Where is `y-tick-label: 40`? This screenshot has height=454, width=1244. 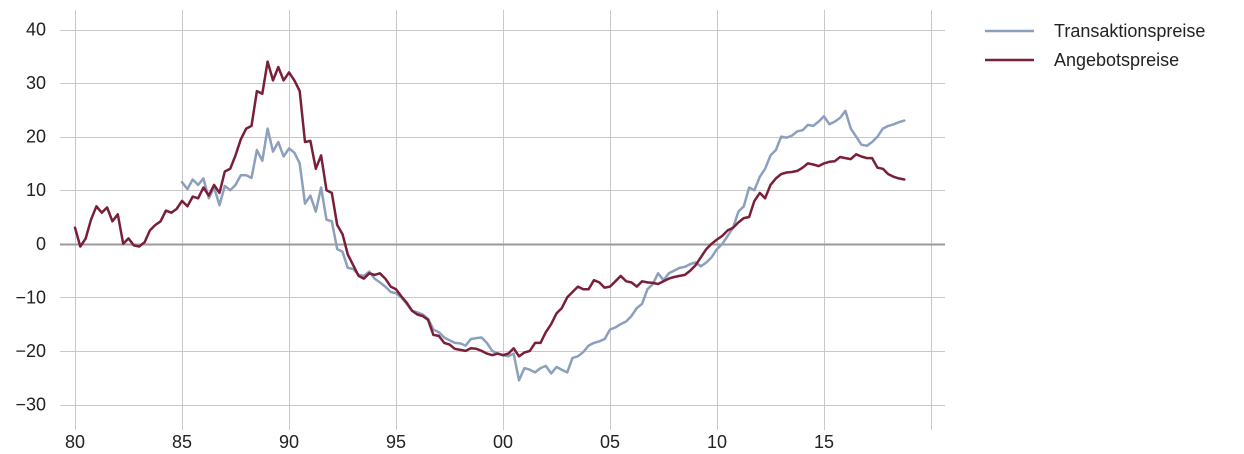 y-tick-label: 40 is located at coordinates (36, 30).